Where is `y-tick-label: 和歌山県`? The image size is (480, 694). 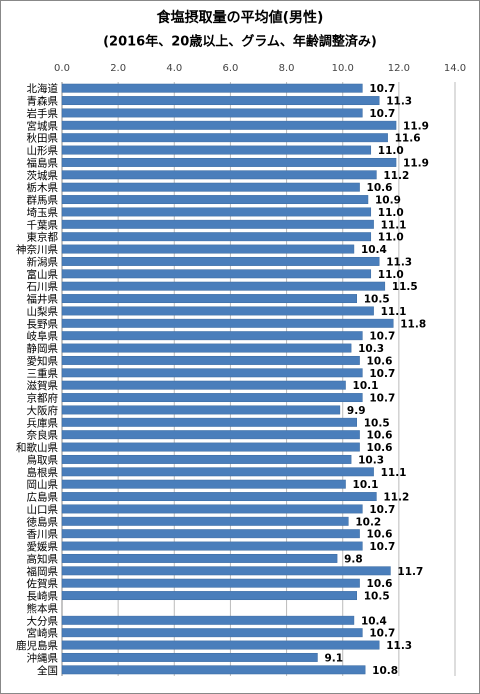 y-tick-label: 和歌山県 is located at coordinates (37, 447).